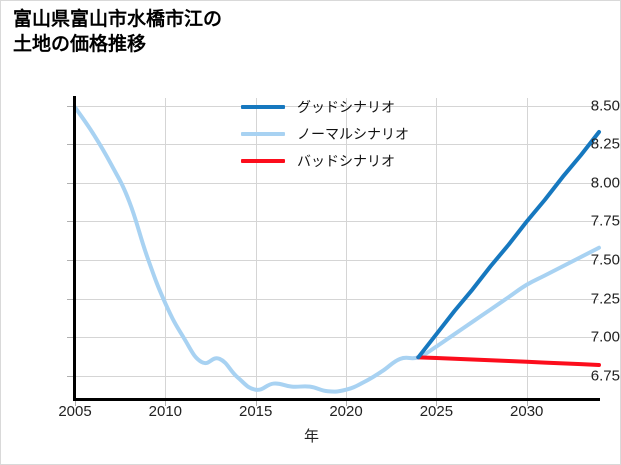  What do you see at coordinates (346, 411) in the screenshot?
I see `x-tick-label: 2020` at bounding box center [346, 411].